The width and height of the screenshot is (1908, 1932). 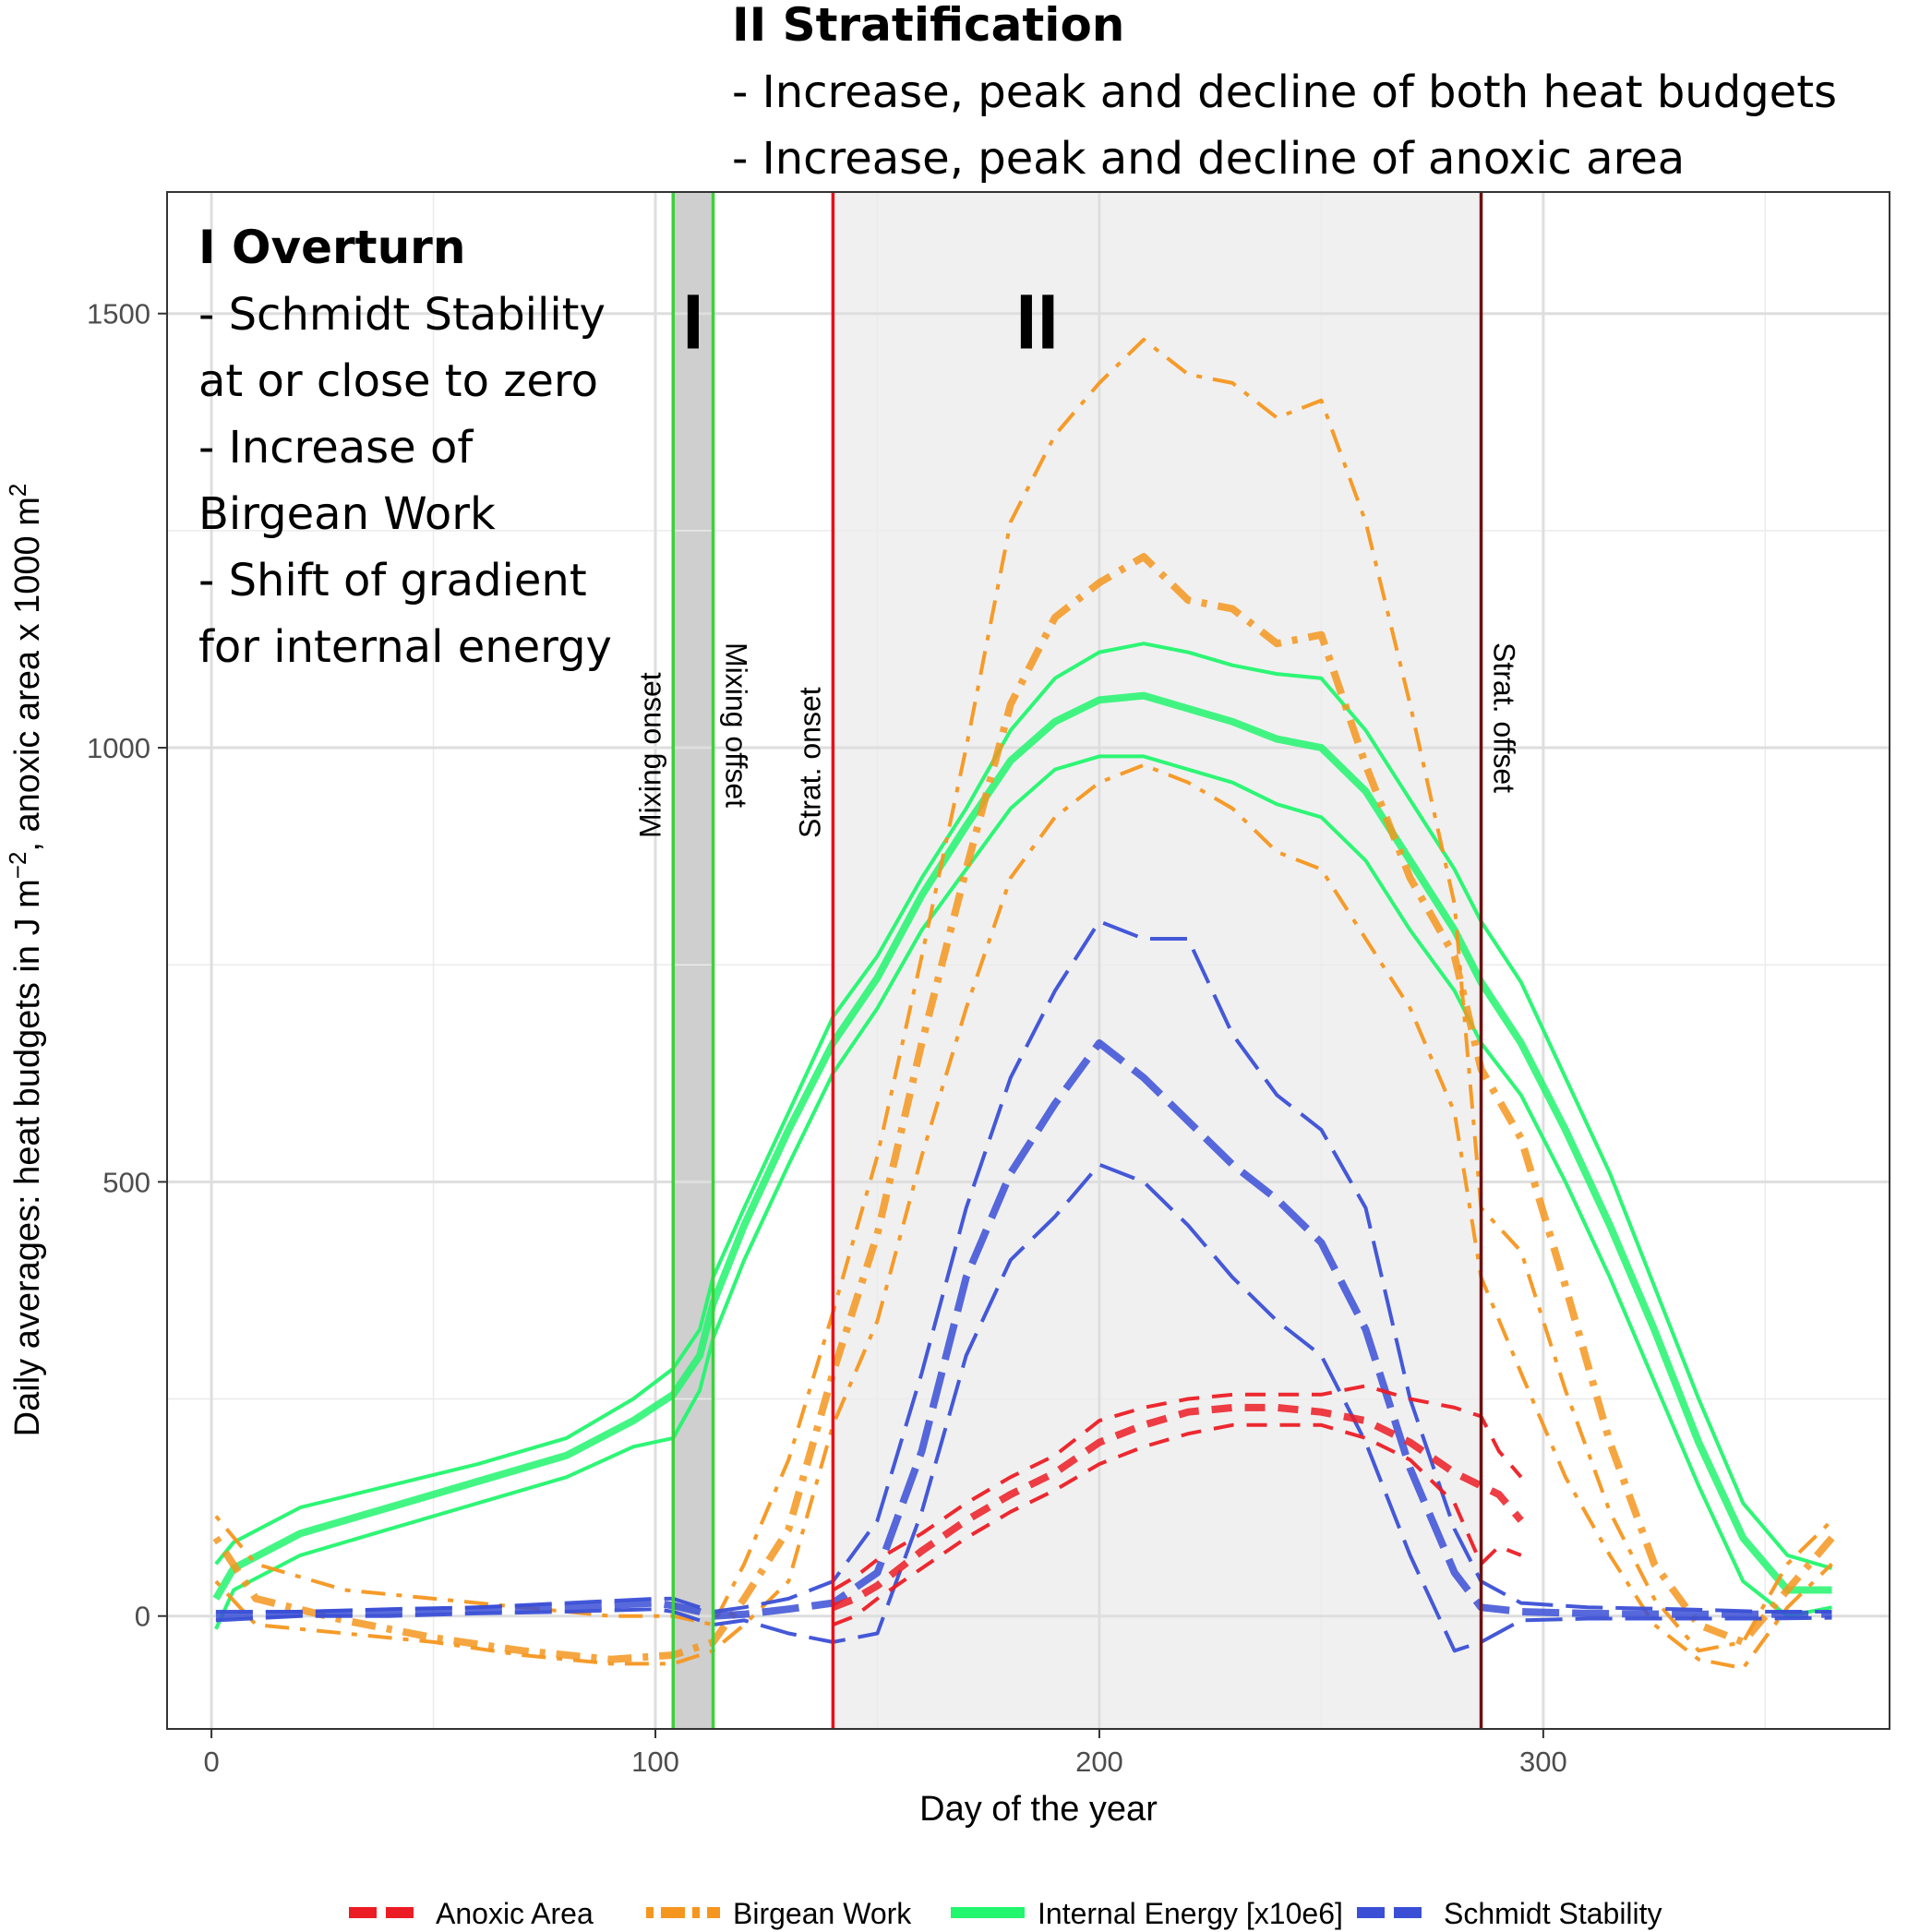 I want to click on period-labels: I II, so click(x=870, y=321).